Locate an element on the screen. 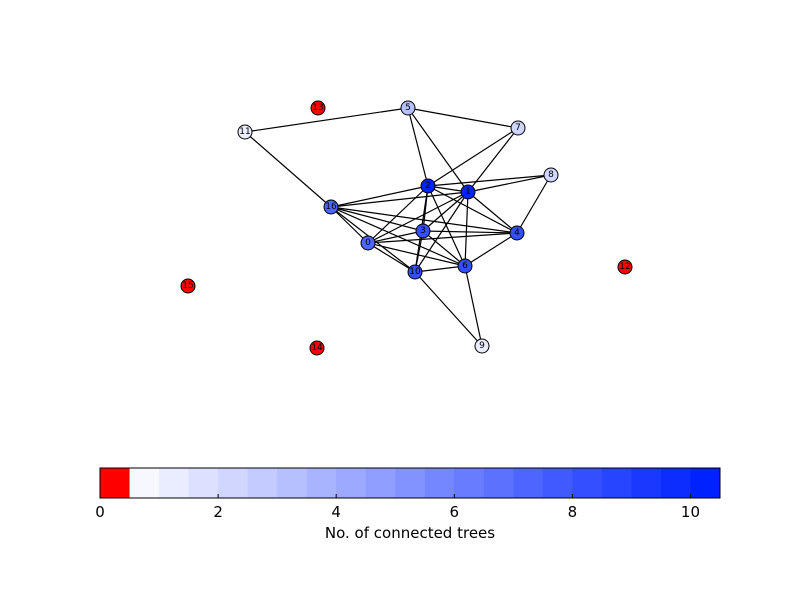 This screenshot has width=800, height=600. node-10: 10 is located at coordinates (415, 272).